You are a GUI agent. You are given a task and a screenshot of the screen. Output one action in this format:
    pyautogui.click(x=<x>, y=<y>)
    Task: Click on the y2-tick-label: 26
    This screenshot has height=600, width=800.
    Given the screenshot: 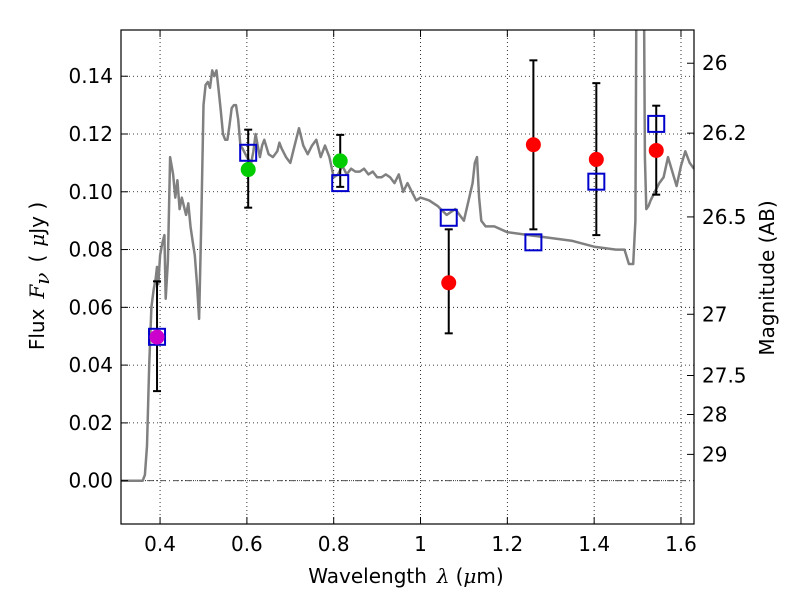 What is the action you would take?
    pyautogui.click(x=714, y=63)
    